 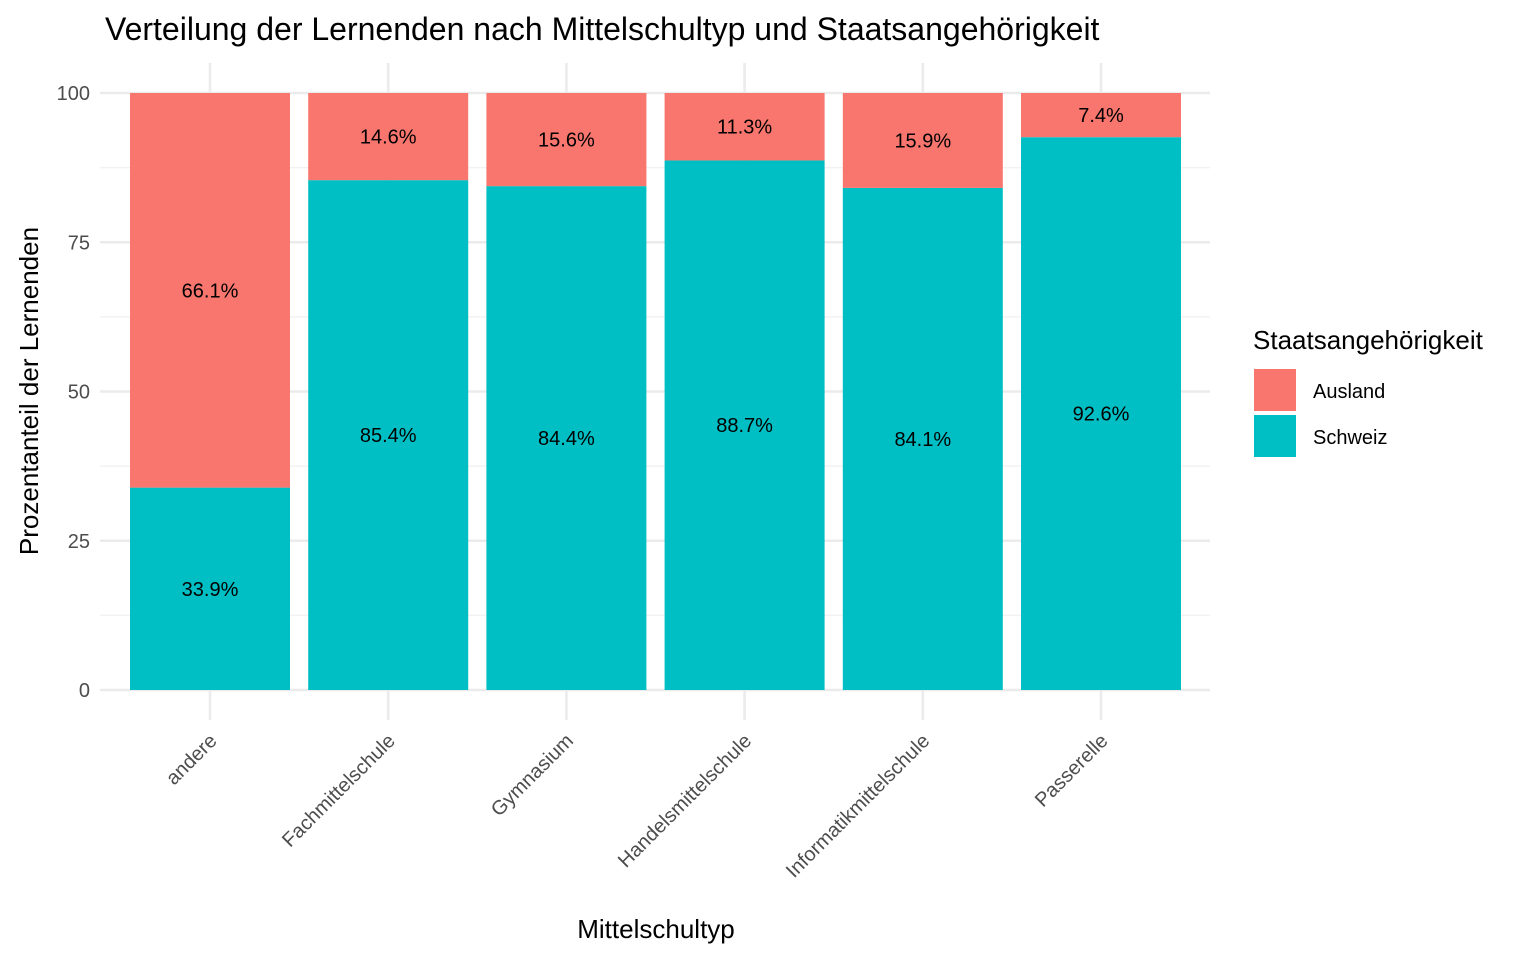 I want to click on x-tick-label: Informatikmittelschule, so click(x=858, y=806).